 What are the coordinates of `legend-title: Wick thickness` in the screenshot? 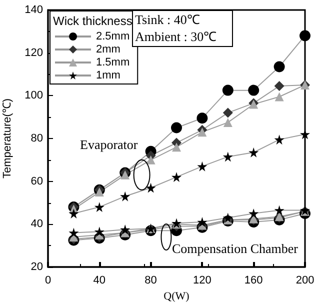 It's located at (92, 21).